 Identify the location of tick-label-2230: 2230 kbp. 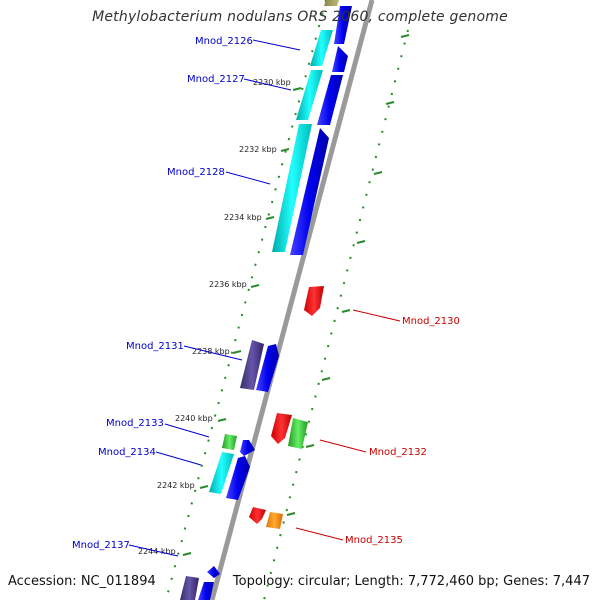
(272, 82).